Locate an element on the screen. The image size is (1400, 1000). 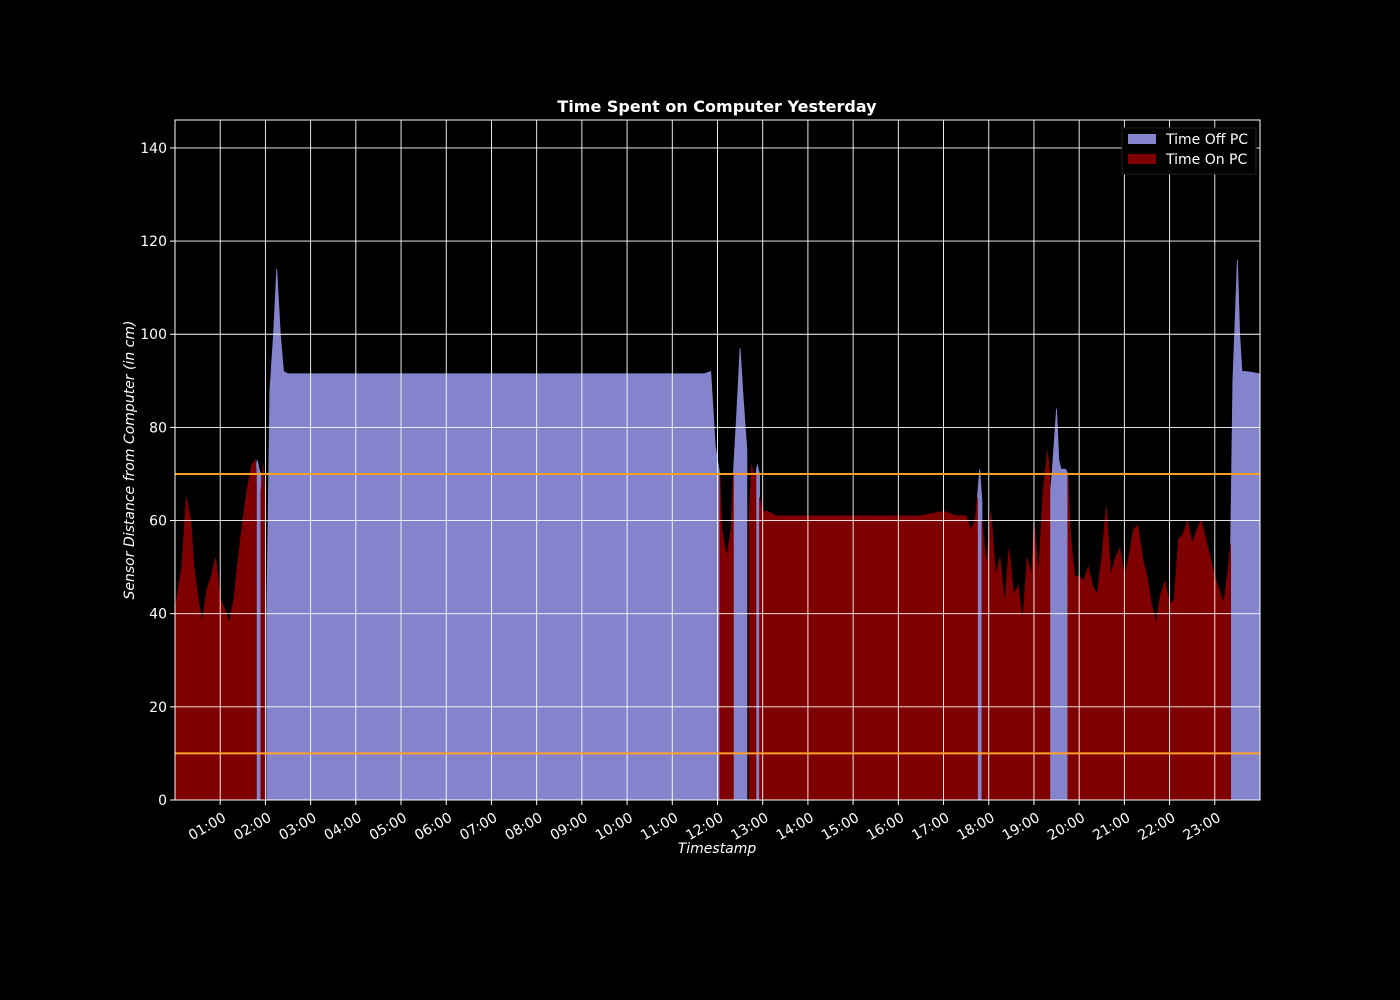
legend-swatch-time-on-pc is located at coordinates (1142, 159).